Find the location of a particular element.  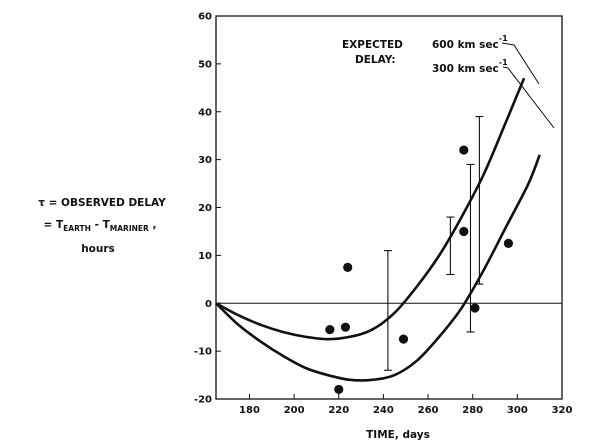

y-tick-label: 20 is located at coordinates (205, 208).